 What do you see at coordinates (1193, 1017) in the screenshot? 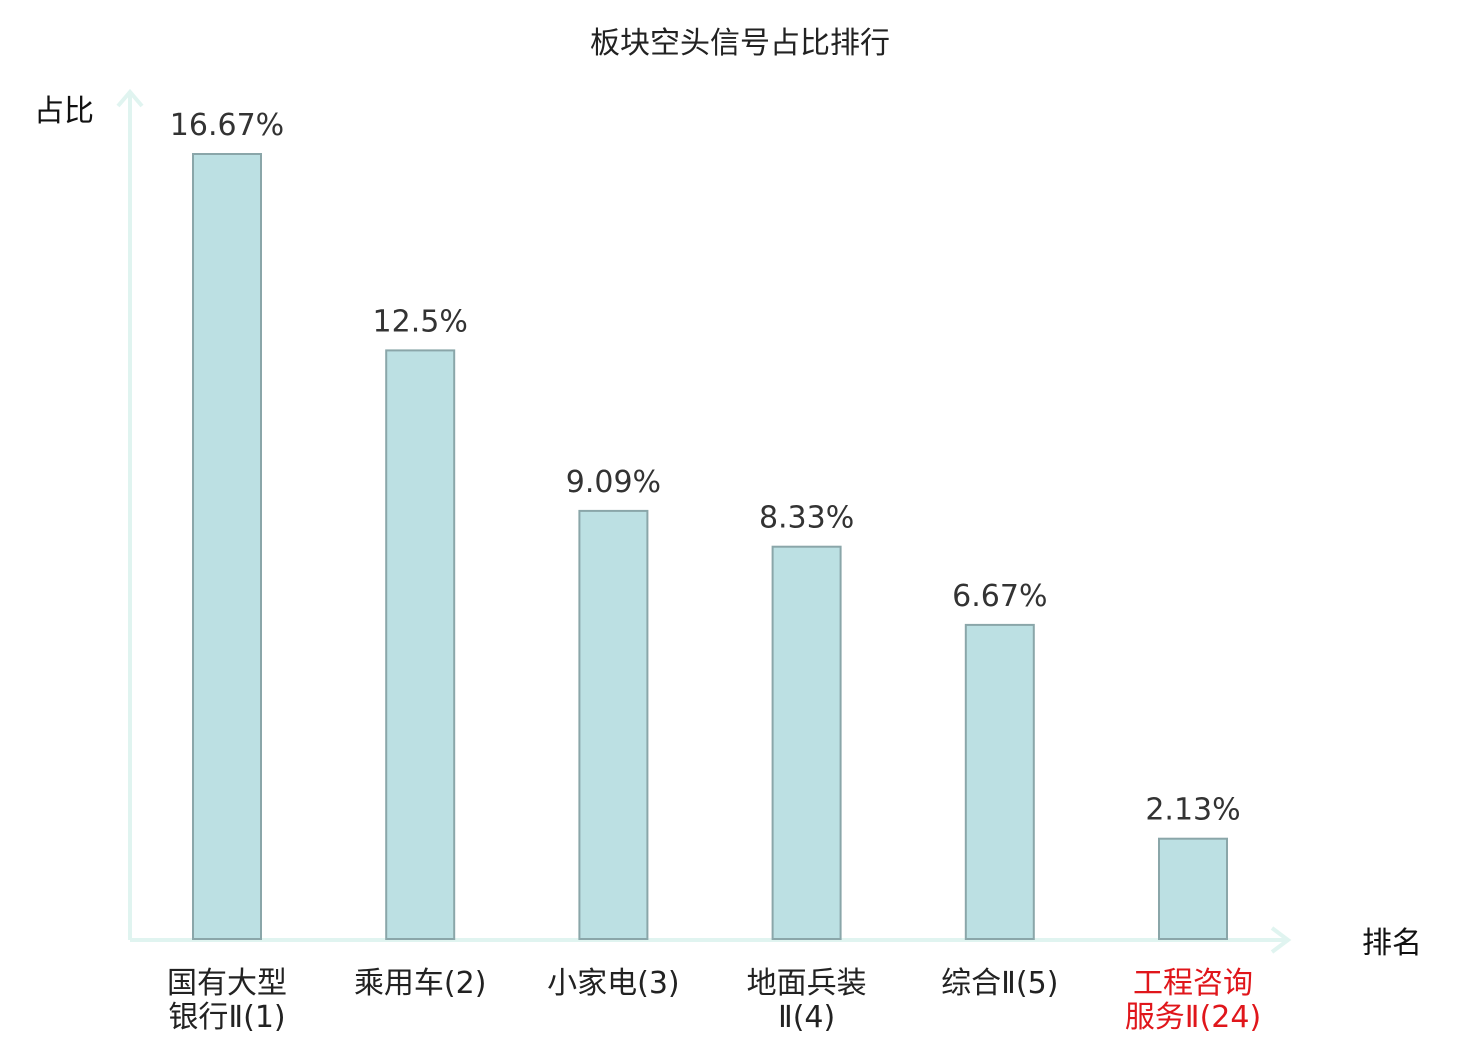
I see `category-label-6-line-2: 服务Ⅱ(24)` at bounding box center [1193, 1017].